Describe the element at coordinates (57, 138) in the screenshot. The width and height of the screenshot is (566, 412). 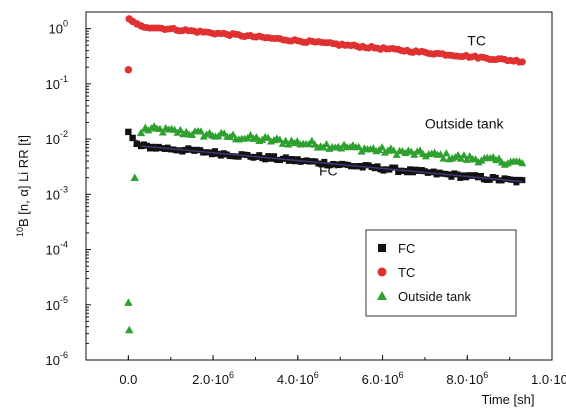
I see `y-tick-label: 10⁻²` at that location.